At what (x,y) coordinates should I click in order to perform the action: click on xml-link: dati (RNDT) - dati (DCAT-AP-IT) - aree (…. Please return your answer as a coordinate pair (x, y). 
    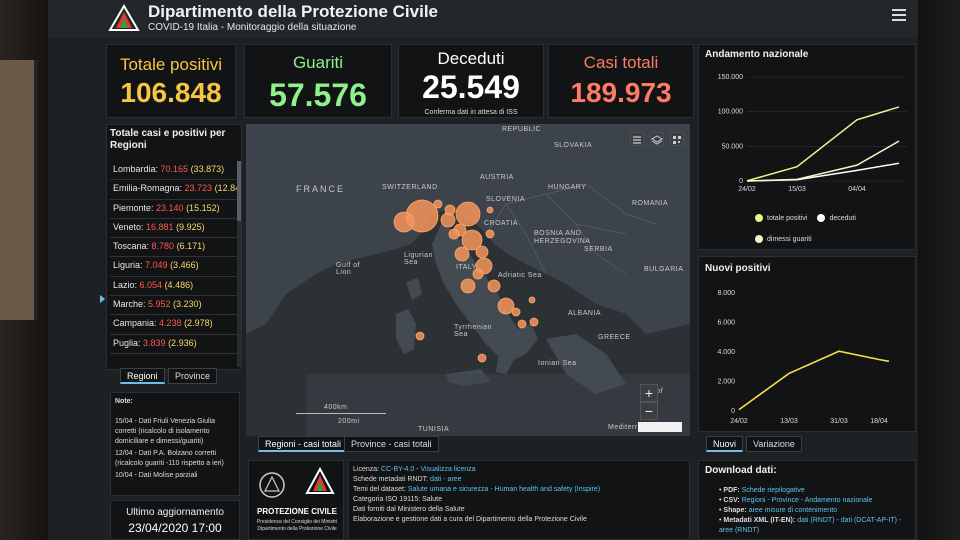
    Looking at the image, I should click on (810, 525).